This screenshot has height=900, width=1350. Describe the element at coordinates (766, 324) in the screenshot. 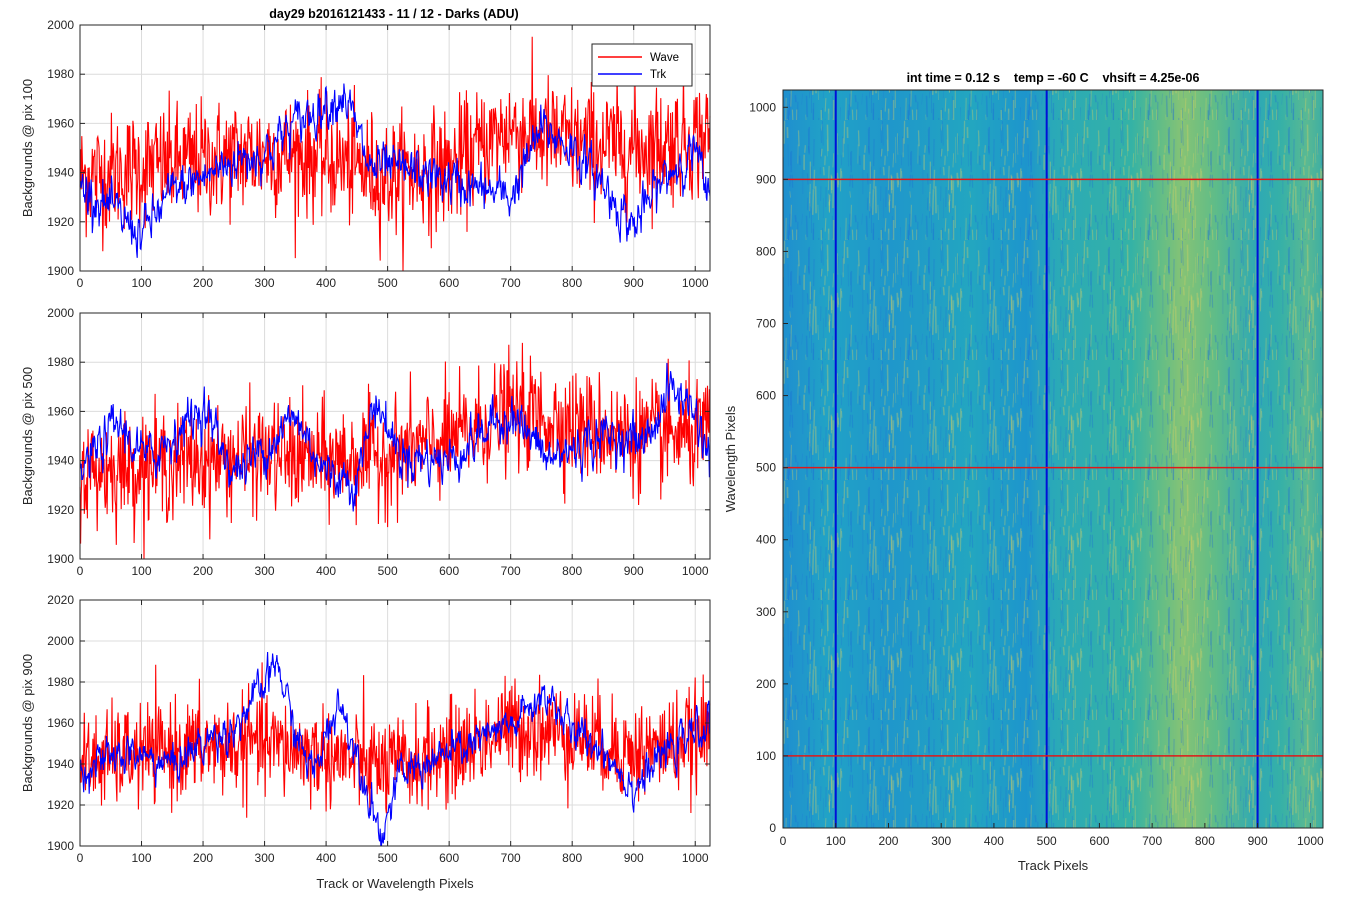

I see `y-tick-label: 700` at that location.